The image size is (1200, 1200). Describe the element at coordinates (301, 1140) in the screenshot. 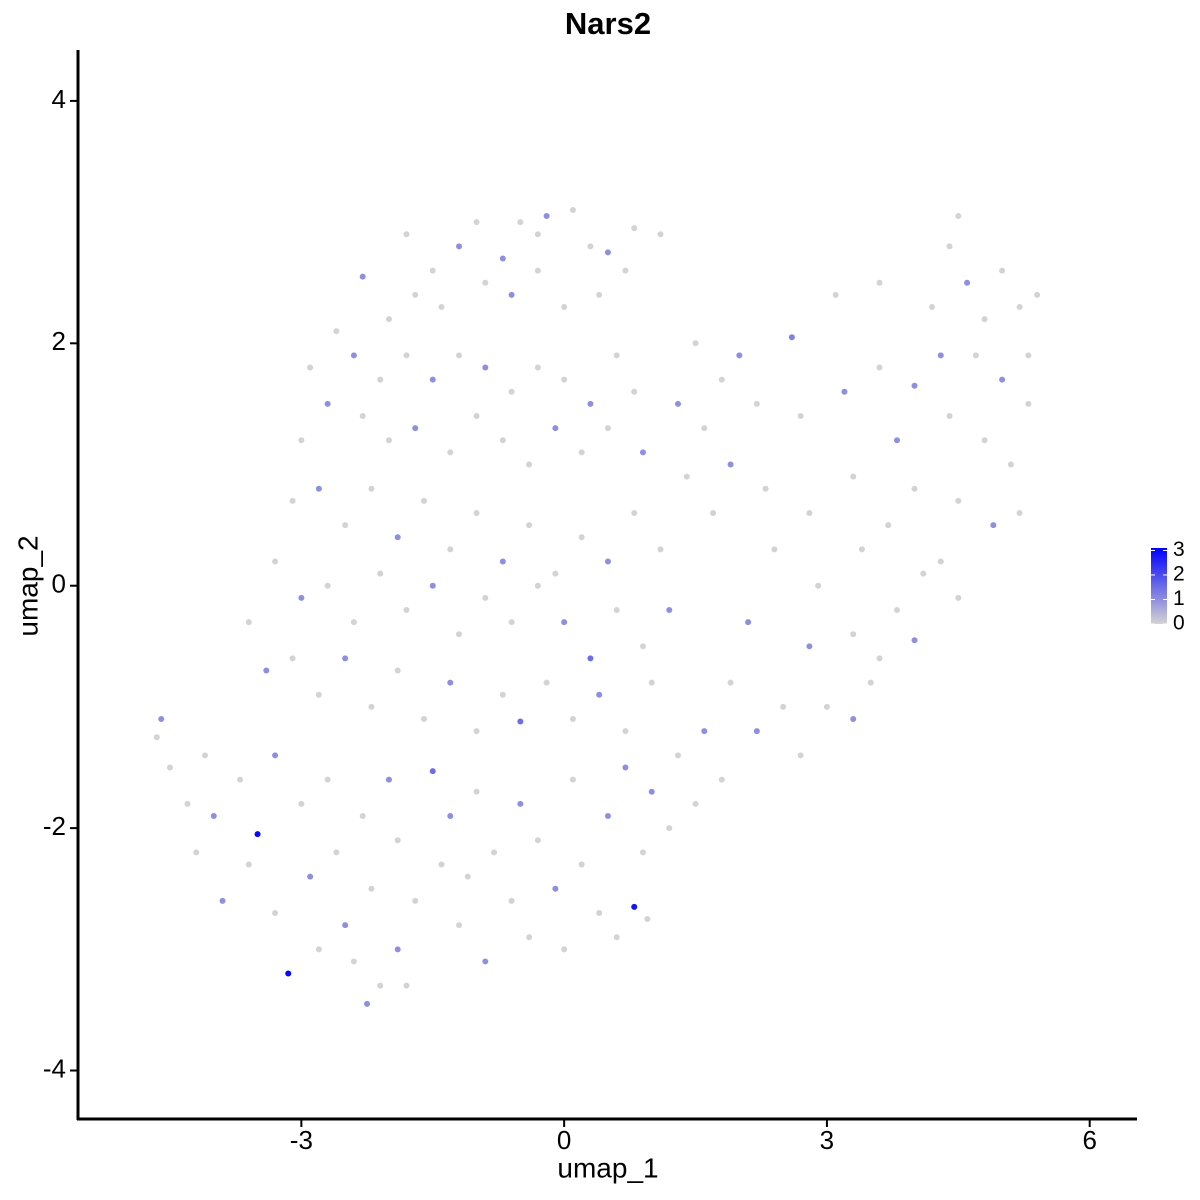

I see `x-tick-label: -3` at that location.